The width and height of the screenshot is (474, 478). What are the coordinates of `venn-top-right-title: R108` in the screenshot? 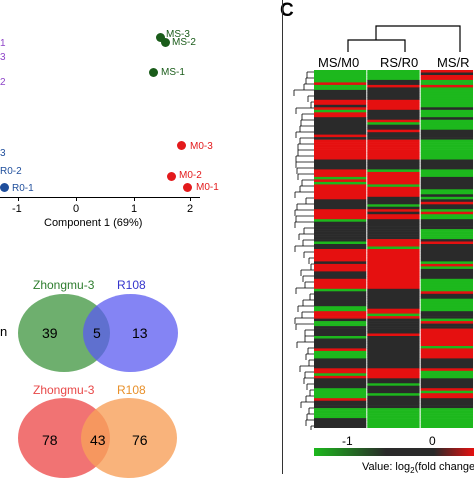 It's located at (131, 285).